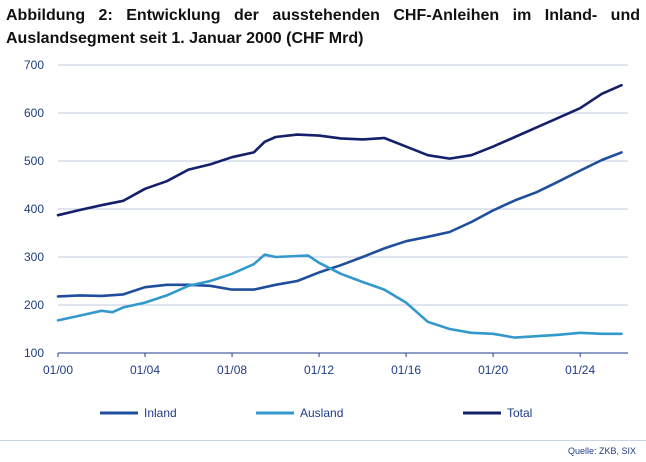 The image size is (646, 462). What do you see at coordinates (406, 370) in the screenshot?
I see `x-tick-label: 01/16` at bounding box center [406, 370].